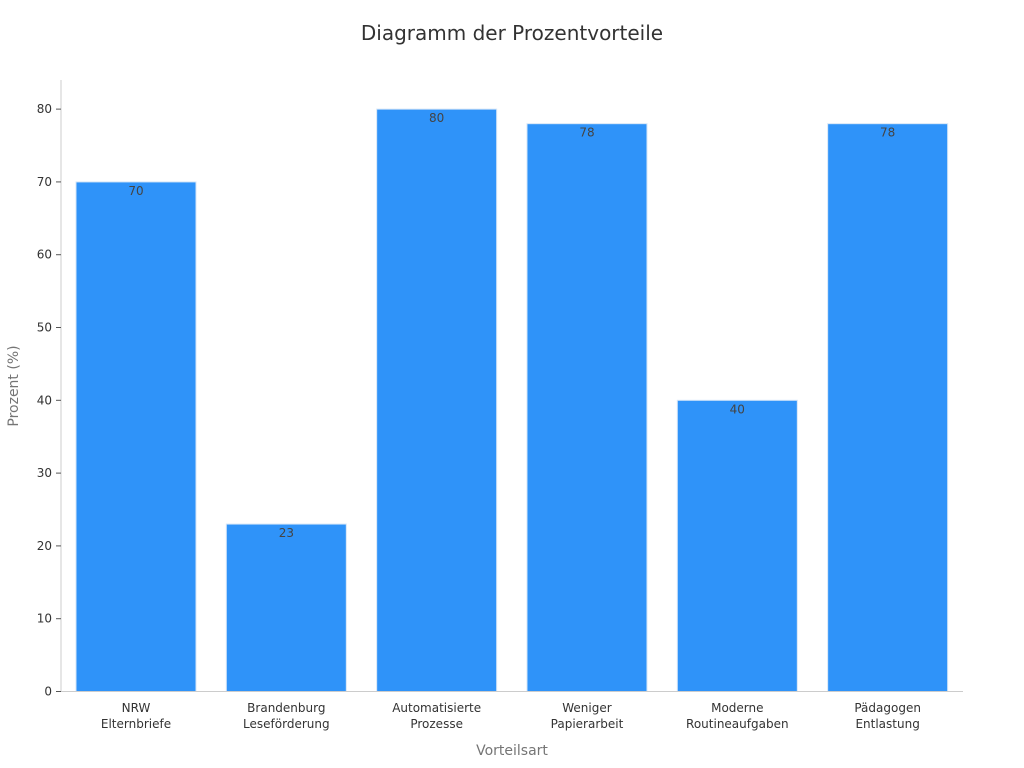  What do you see at coordinates (436, 716) in the screenshot?
I see `x-tick-label: Automatisierte Prozesse` at bounding box center [436, 716].